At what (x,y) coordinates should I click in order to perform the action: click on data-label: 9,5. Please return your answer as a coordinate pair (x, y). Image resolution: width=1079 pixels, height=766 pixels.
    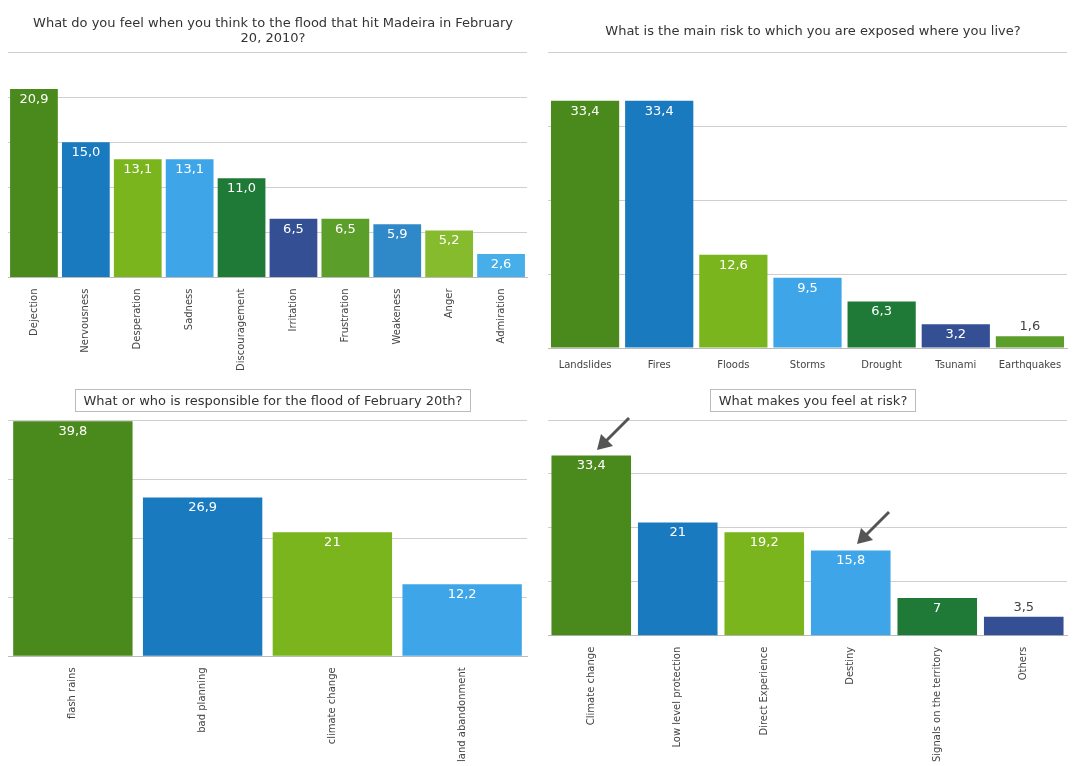
    Looking at the image, I should click on (807, 287).